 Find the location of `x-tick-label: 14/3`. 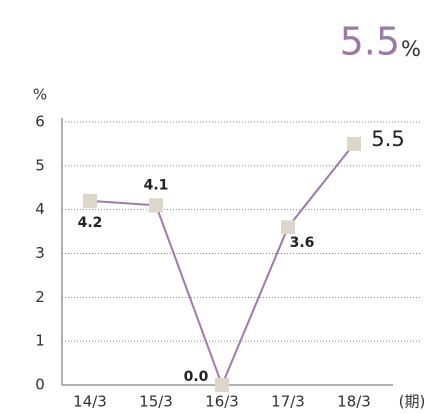

x-tick-label: 14/3 is located at coordinates (90, 402).